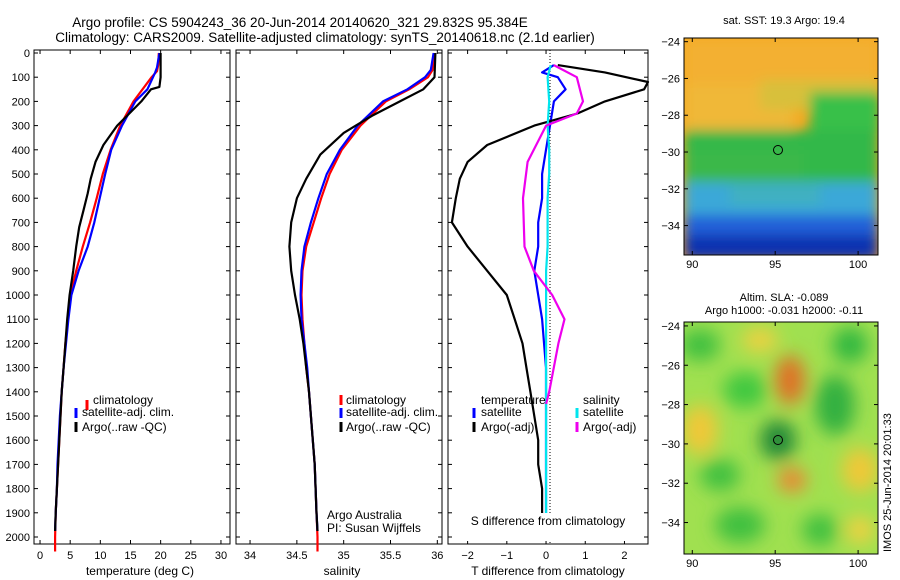 Image resolution: width=900 pixels, height=580 pixels. What do you see at coordinates (374, 528) in the screenshot?
I see `credits-line-2: PI: Susan Wijffels` at bounding box center [374, 528].